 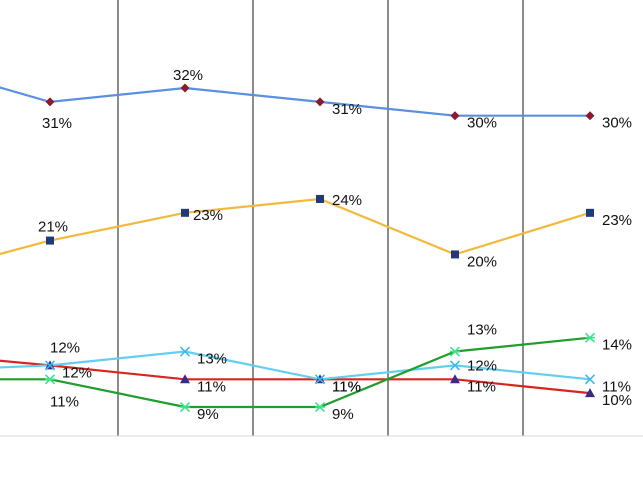 I want to click on series-3-line, so click(x=295, y=377).